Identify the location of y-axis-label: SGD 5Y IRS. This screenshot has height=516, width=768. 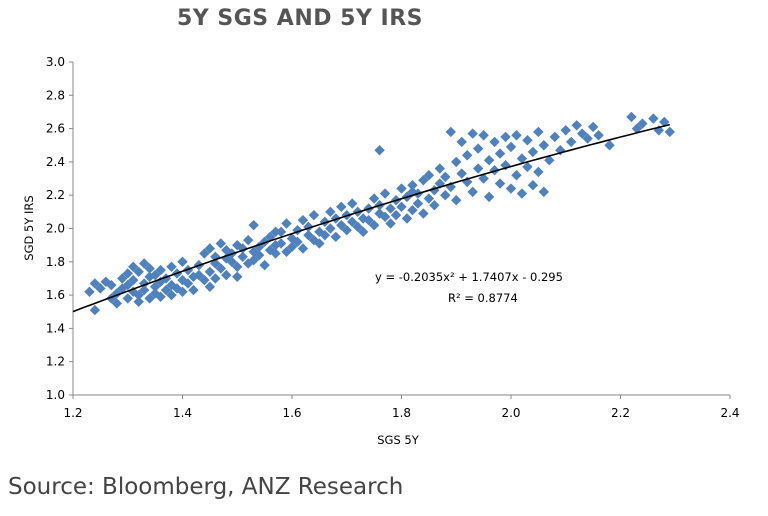
(29, 227).